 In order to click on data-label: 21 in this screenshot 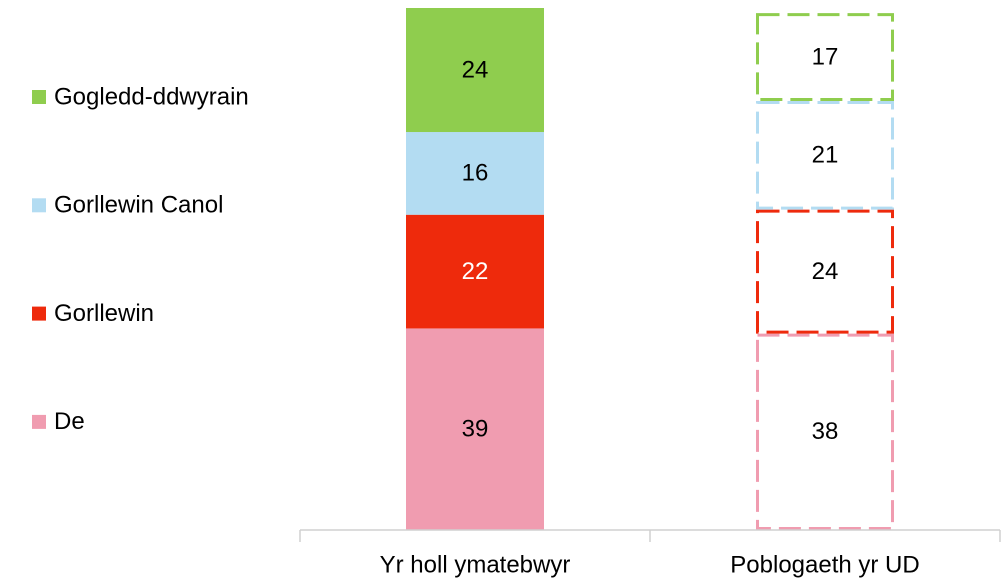, I will do `click(825, 155)`.